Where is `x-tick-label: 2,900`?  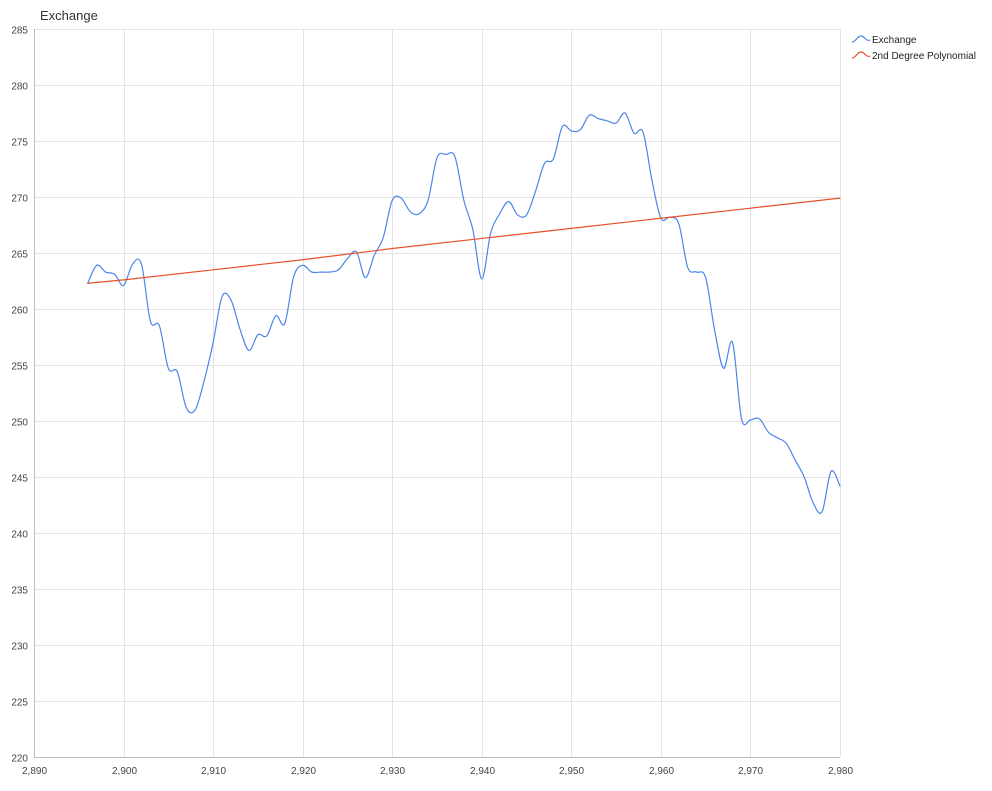 x-tick-label: 2,900 is located at coordinates (124, 771).